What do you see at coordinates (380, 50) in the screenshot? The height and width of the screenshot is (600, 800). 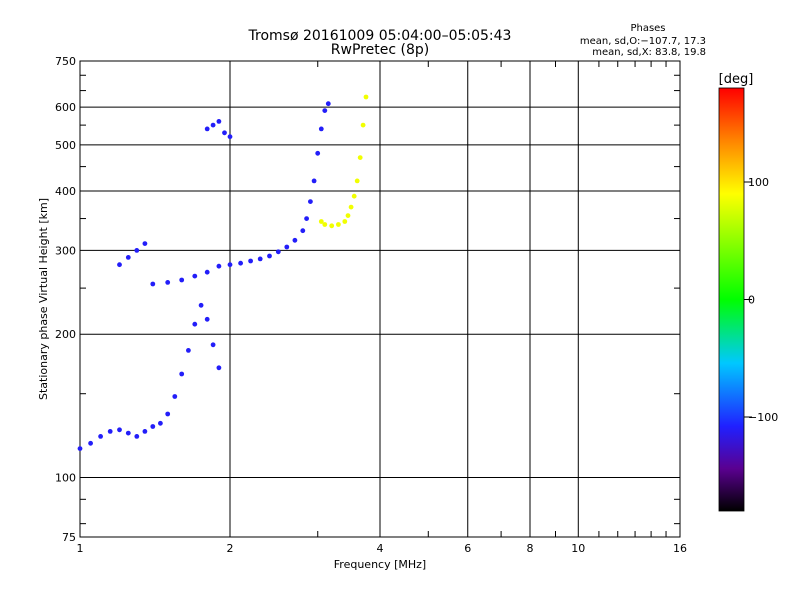 I see `chart-subtitle: RwPretec (8p)` at bounding box center [380, 50].